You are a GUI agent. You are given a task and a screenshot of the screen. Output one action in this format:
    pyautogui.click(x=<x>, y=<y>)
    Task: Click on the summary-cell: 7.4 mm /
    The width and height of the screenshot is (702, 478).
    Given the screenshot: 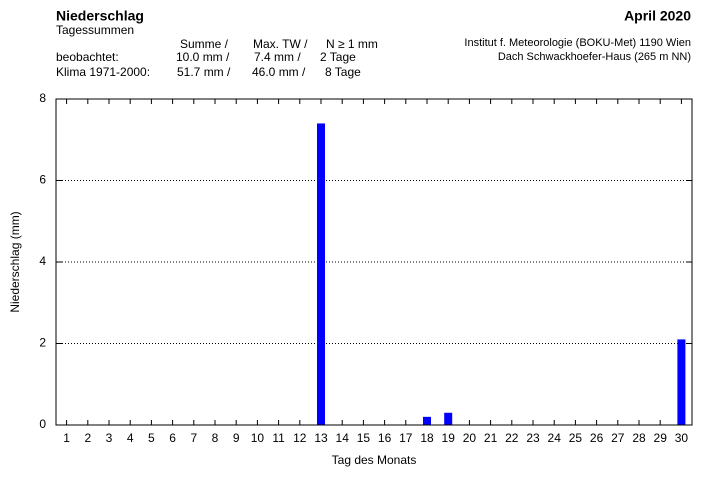 What is the action you would take?
    pyautogui.click(x=277, y=57)
    